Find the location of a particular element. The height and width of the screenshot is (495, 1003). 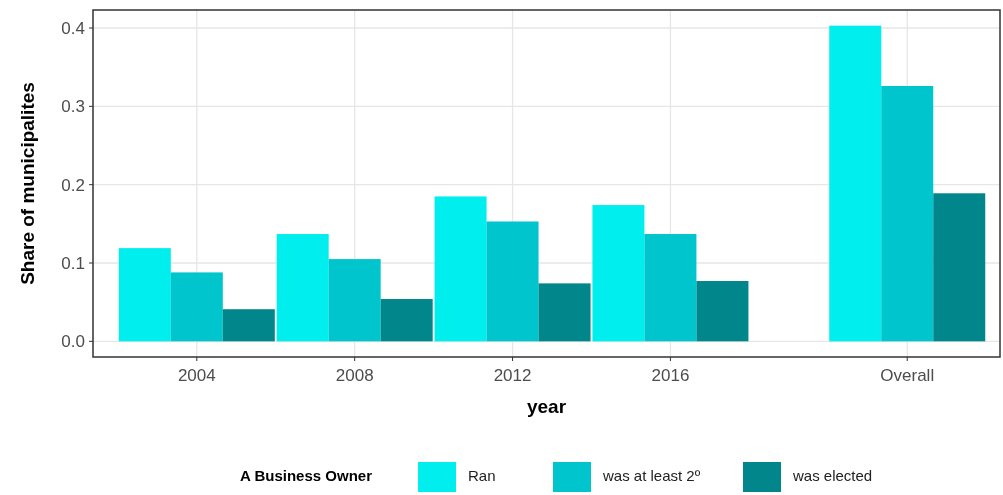

x-tick-label: 2004 is located at coordinates (196, 375).